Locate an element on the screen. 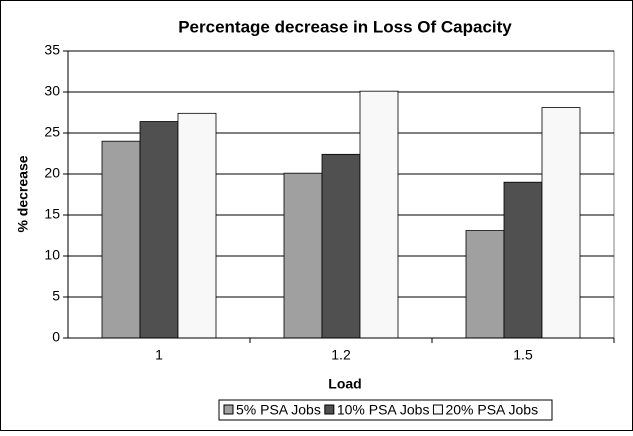 The image size is (633, 436). y-tick-label: 5 is located at coordinates (56, 296).